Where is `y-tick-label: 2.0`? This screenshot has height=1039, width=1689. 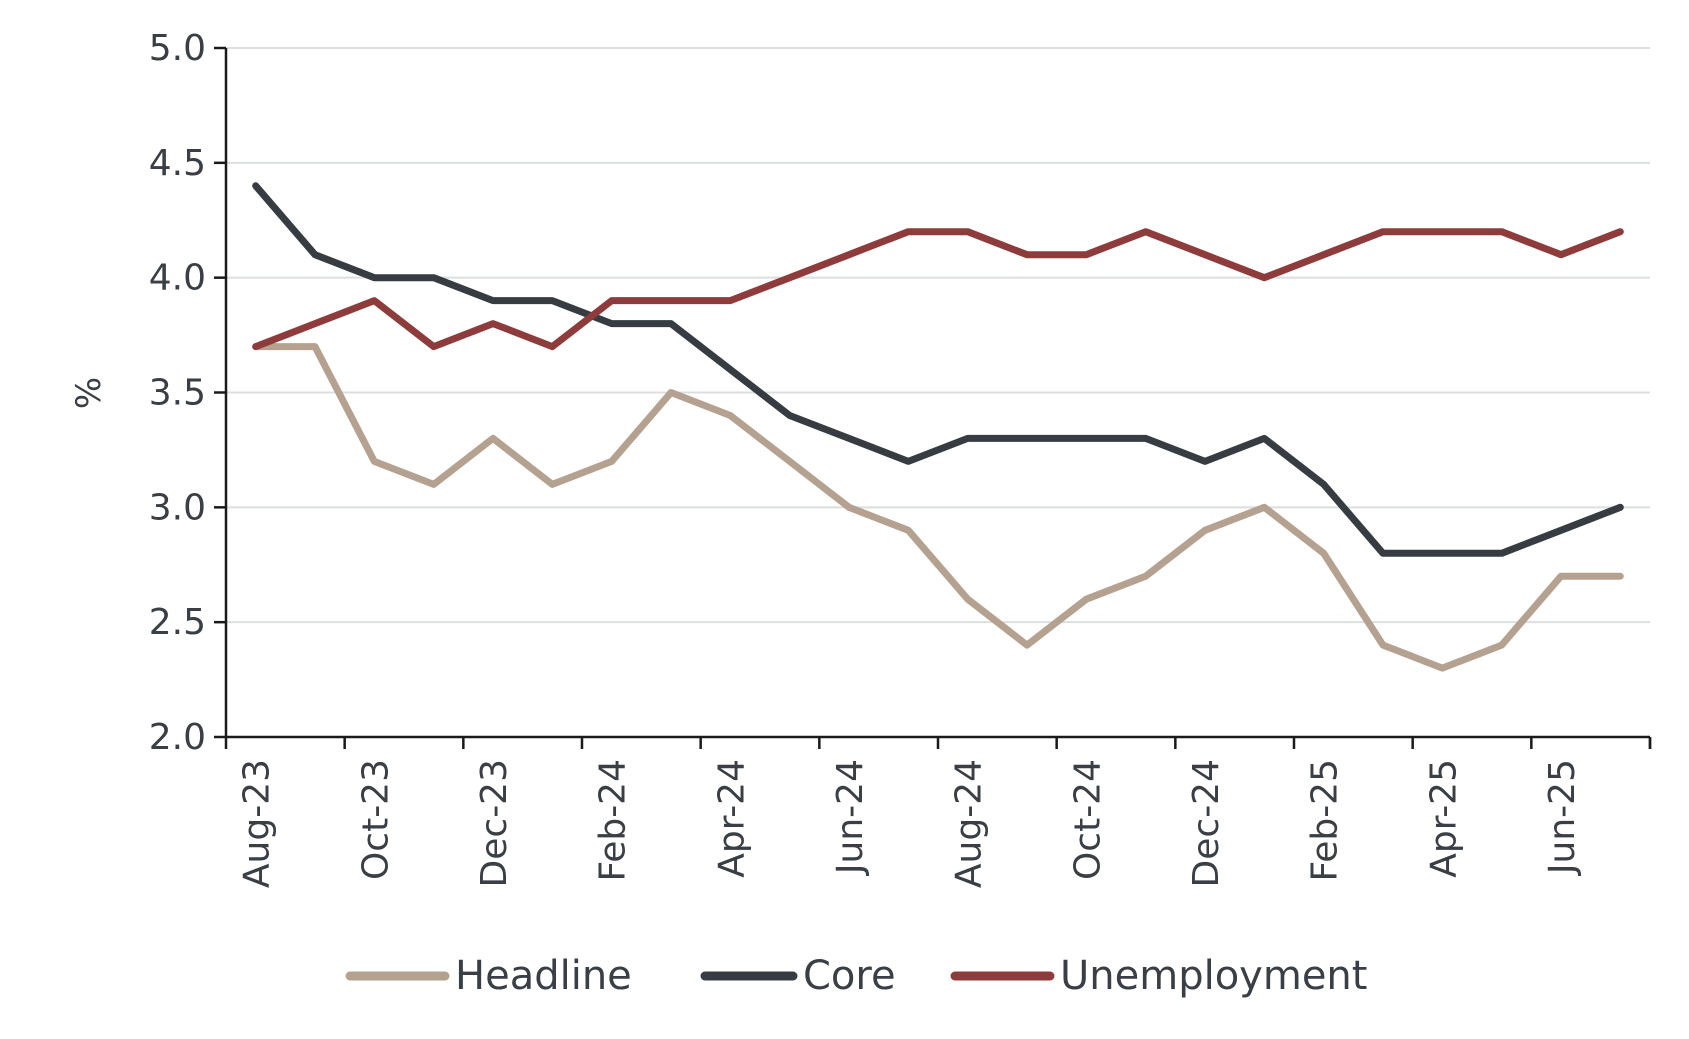
y-tick-label: 2.0 is located at coordinates (177, 737).